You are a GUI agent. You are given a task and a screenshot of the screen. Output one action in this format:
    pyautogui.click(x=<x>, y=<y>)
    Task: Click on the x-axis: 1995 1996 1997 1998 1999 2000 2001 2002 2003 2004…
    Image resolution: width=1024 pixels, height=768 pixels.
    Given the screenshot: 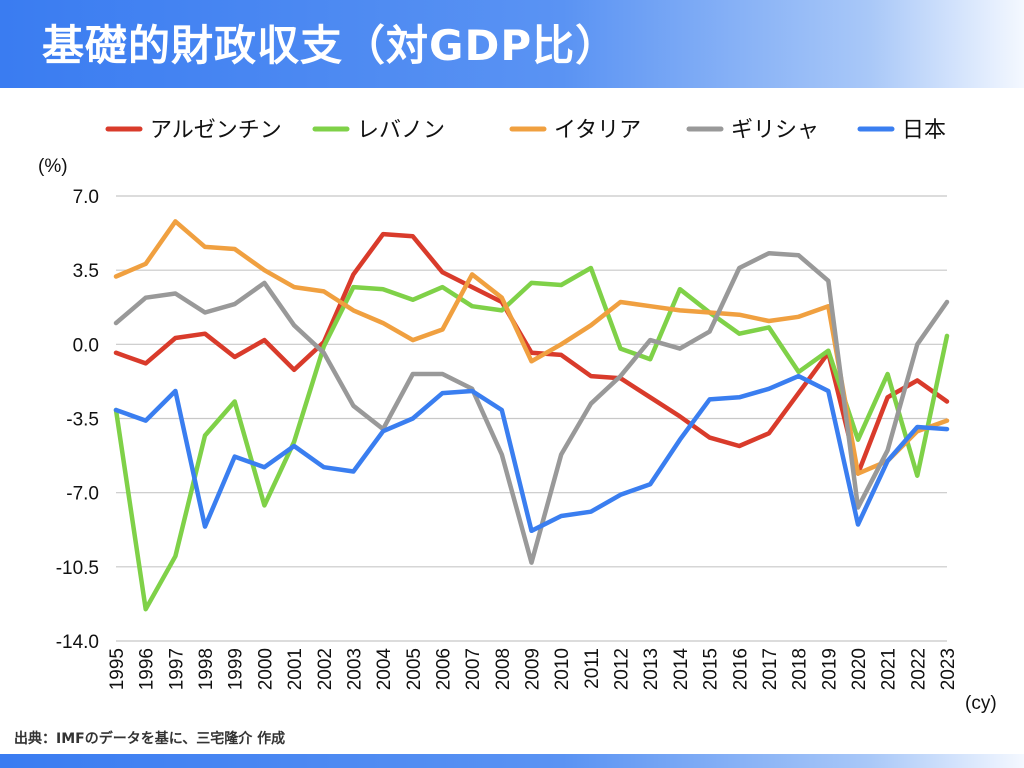 What is the action you would take?
    pyautogui.click(x=552, y=681)
    